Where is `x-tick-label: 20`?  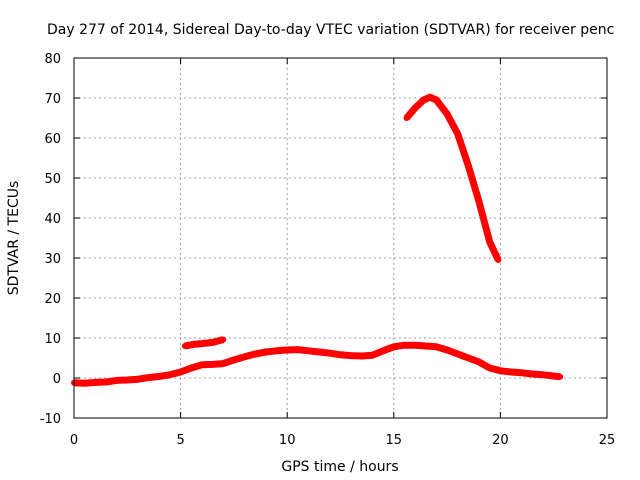
x-tick-label: 20 is located at coordinates (500, 440).